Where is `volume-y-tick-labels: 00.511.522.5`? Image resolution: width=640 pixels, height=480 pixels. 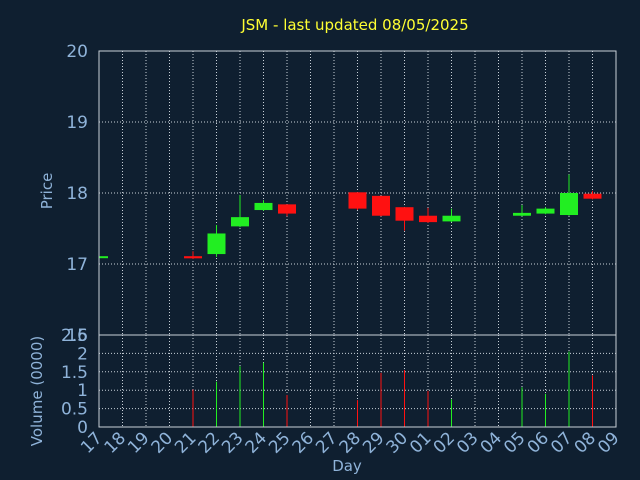
volume-y-tick-labels: 00.511.522.5 is located at coordinates (74, 382).